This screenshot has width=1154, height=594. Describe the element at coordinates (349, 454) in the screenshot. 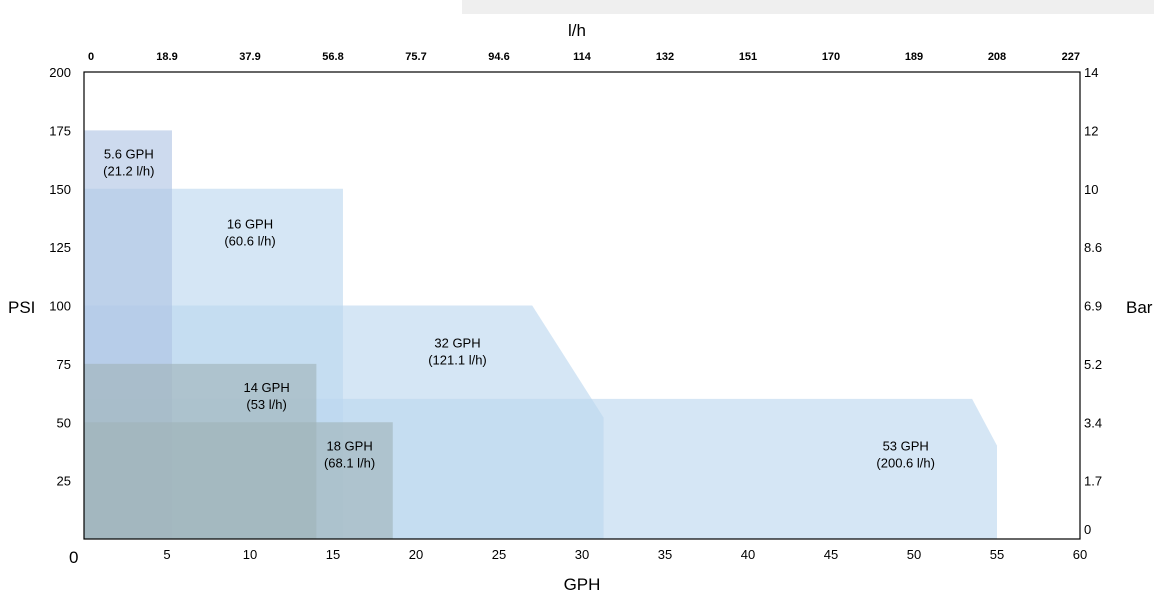

I see `region-label: 18 GPH (68.1 l/h)` at that location.